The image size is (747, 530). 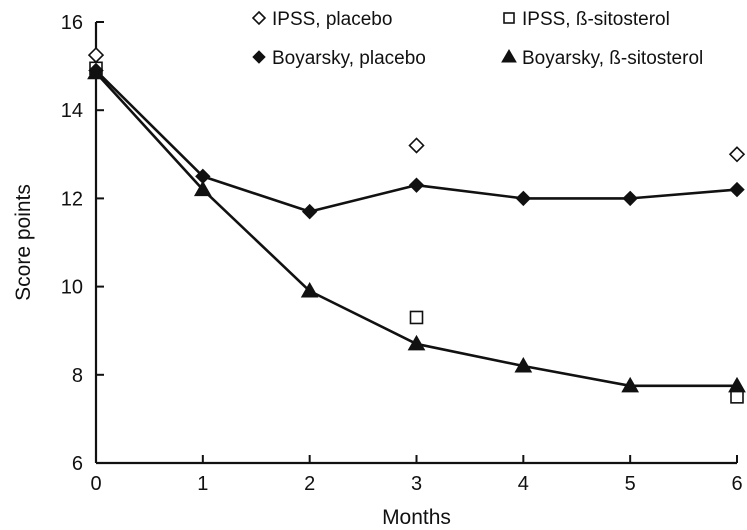 I want to click on y-tick-label: 10, so click(x=72, y=288).